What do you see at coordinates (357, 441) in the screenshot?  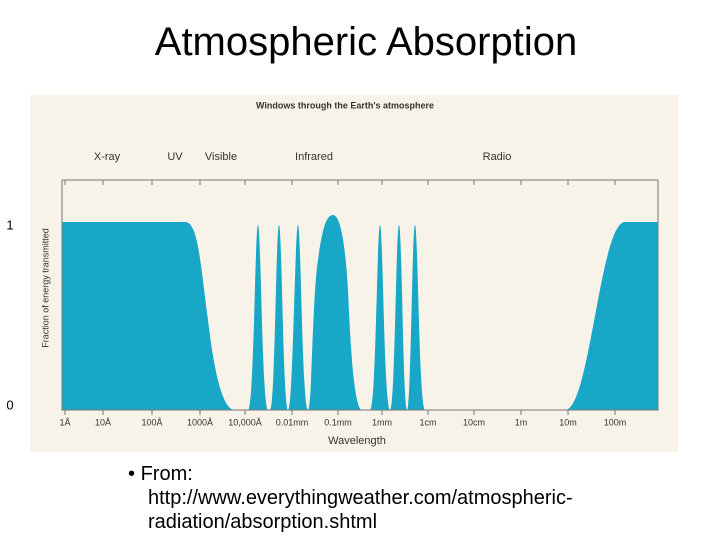 I see `x-axis-label: Wavelength` at bounding box center [357, 441].